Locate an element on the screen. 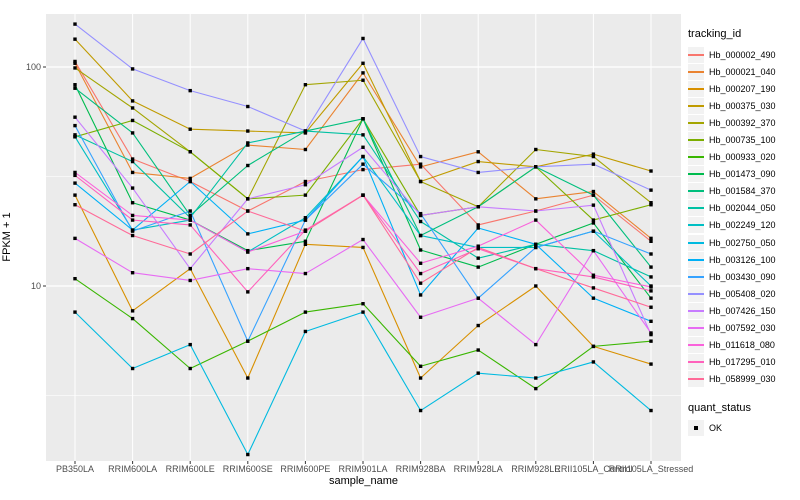 The image size is (800, 500). legend-item-Hb_005408_020: Hb_005408_020 is located at coordinates (744, 293).